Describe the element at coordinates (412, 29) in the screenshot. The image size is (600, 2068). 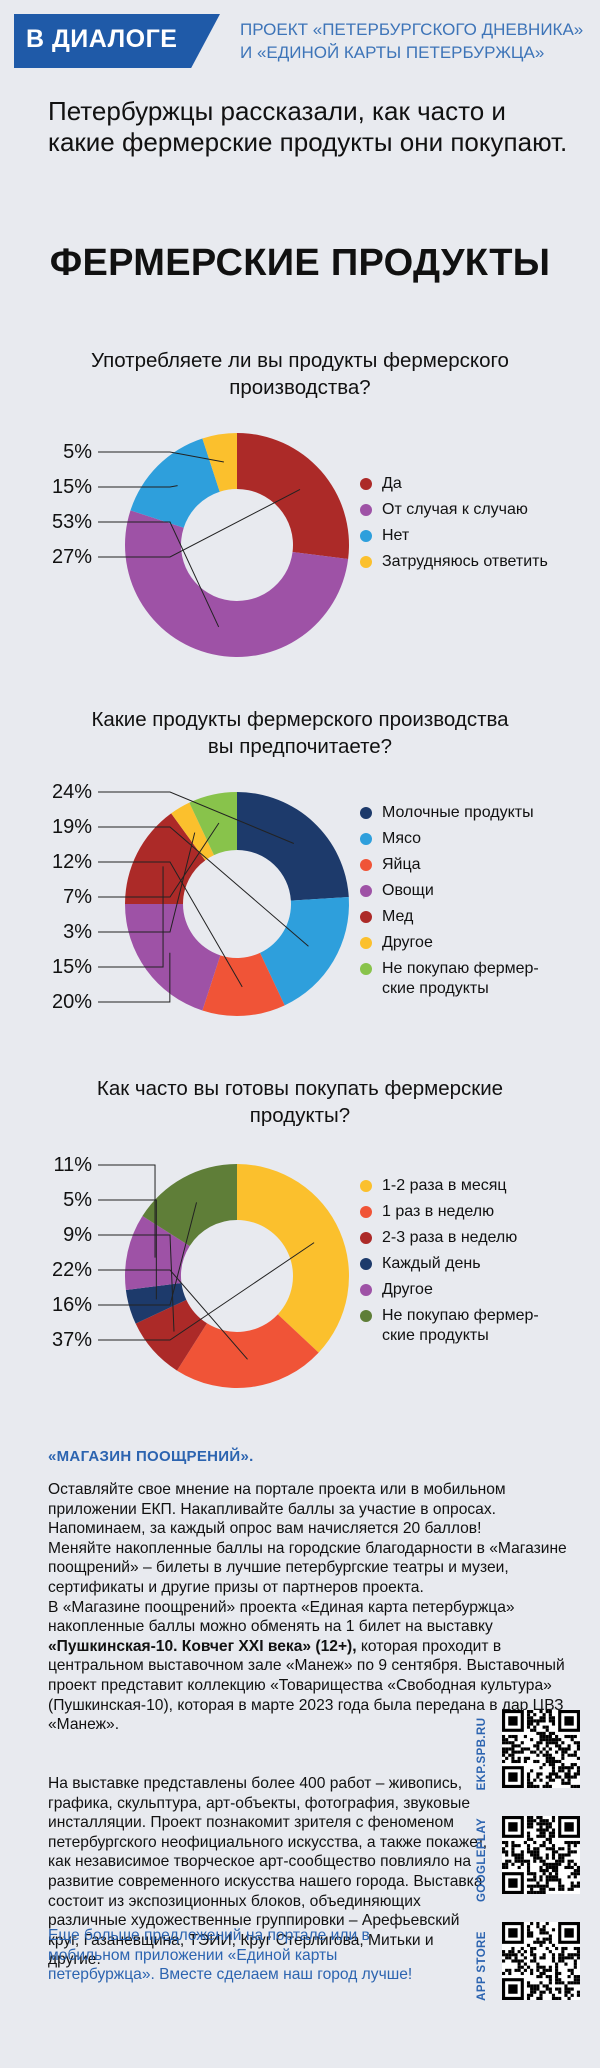
I see `project-caption-line1: ПРОЕКТ «ПЕТЕРБУРГСКОГО ДНЕВНИКА»` at that location.